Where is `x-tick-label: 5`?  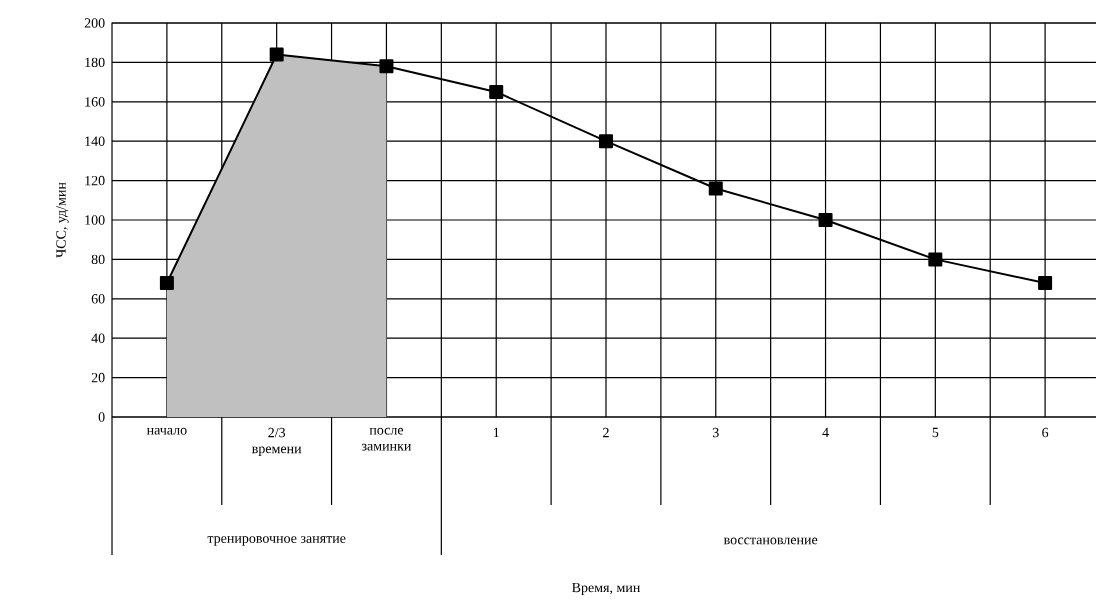
x-tick-label: 5 is located at coordinates (935, 432).